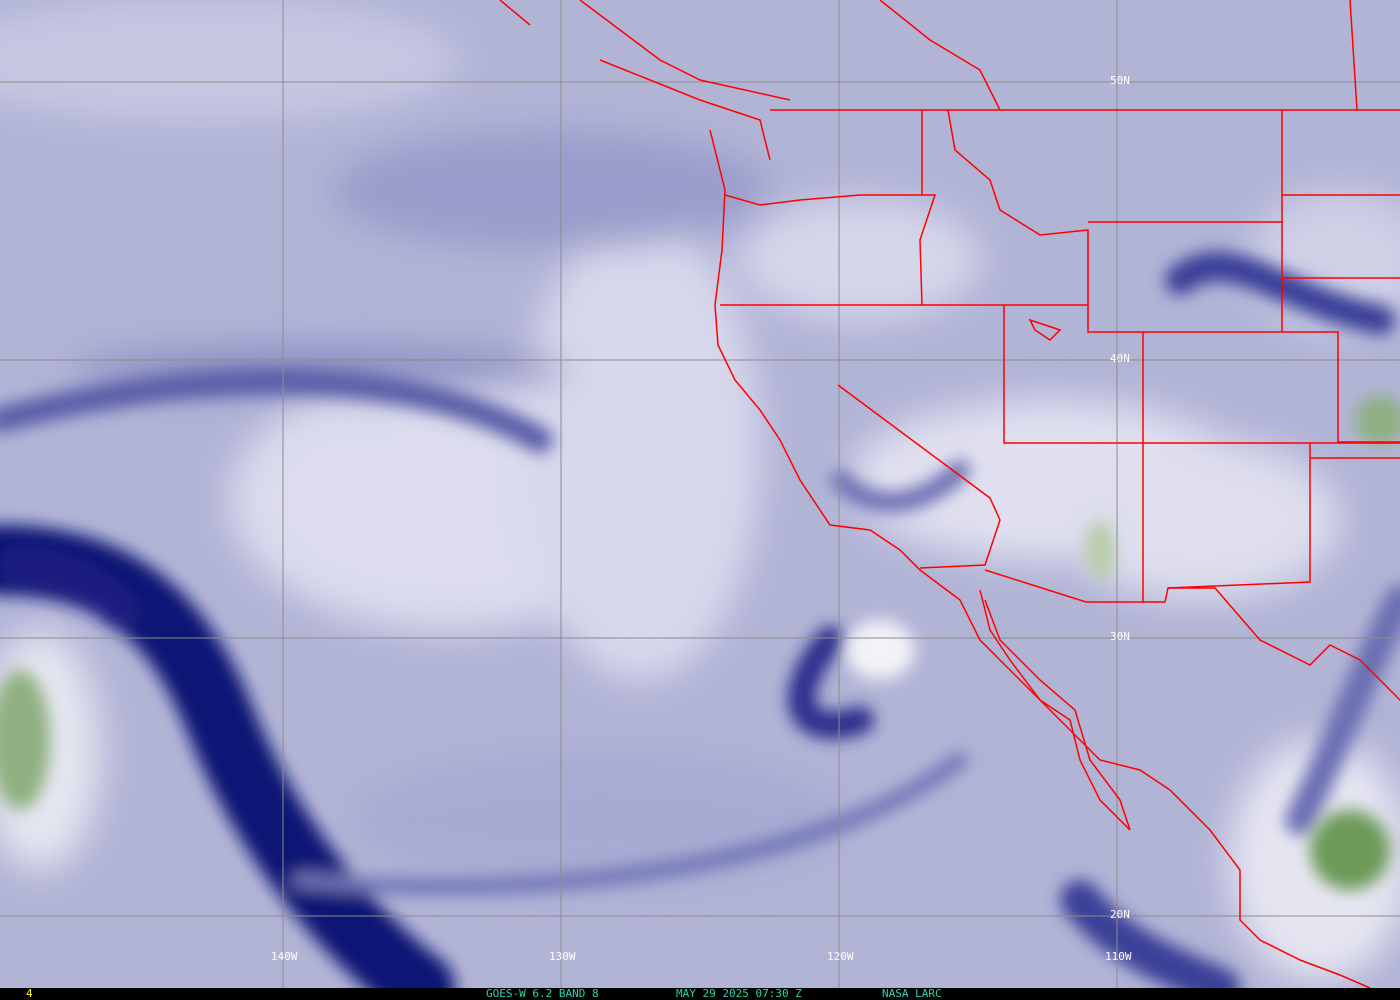 Image resolution: width=1400 pixels, height=1000 pixels. What do you see at coordinates (1120, 914) in the screenshot?
I see `latitude-label: 20N` at bounding box center [1120, 914].